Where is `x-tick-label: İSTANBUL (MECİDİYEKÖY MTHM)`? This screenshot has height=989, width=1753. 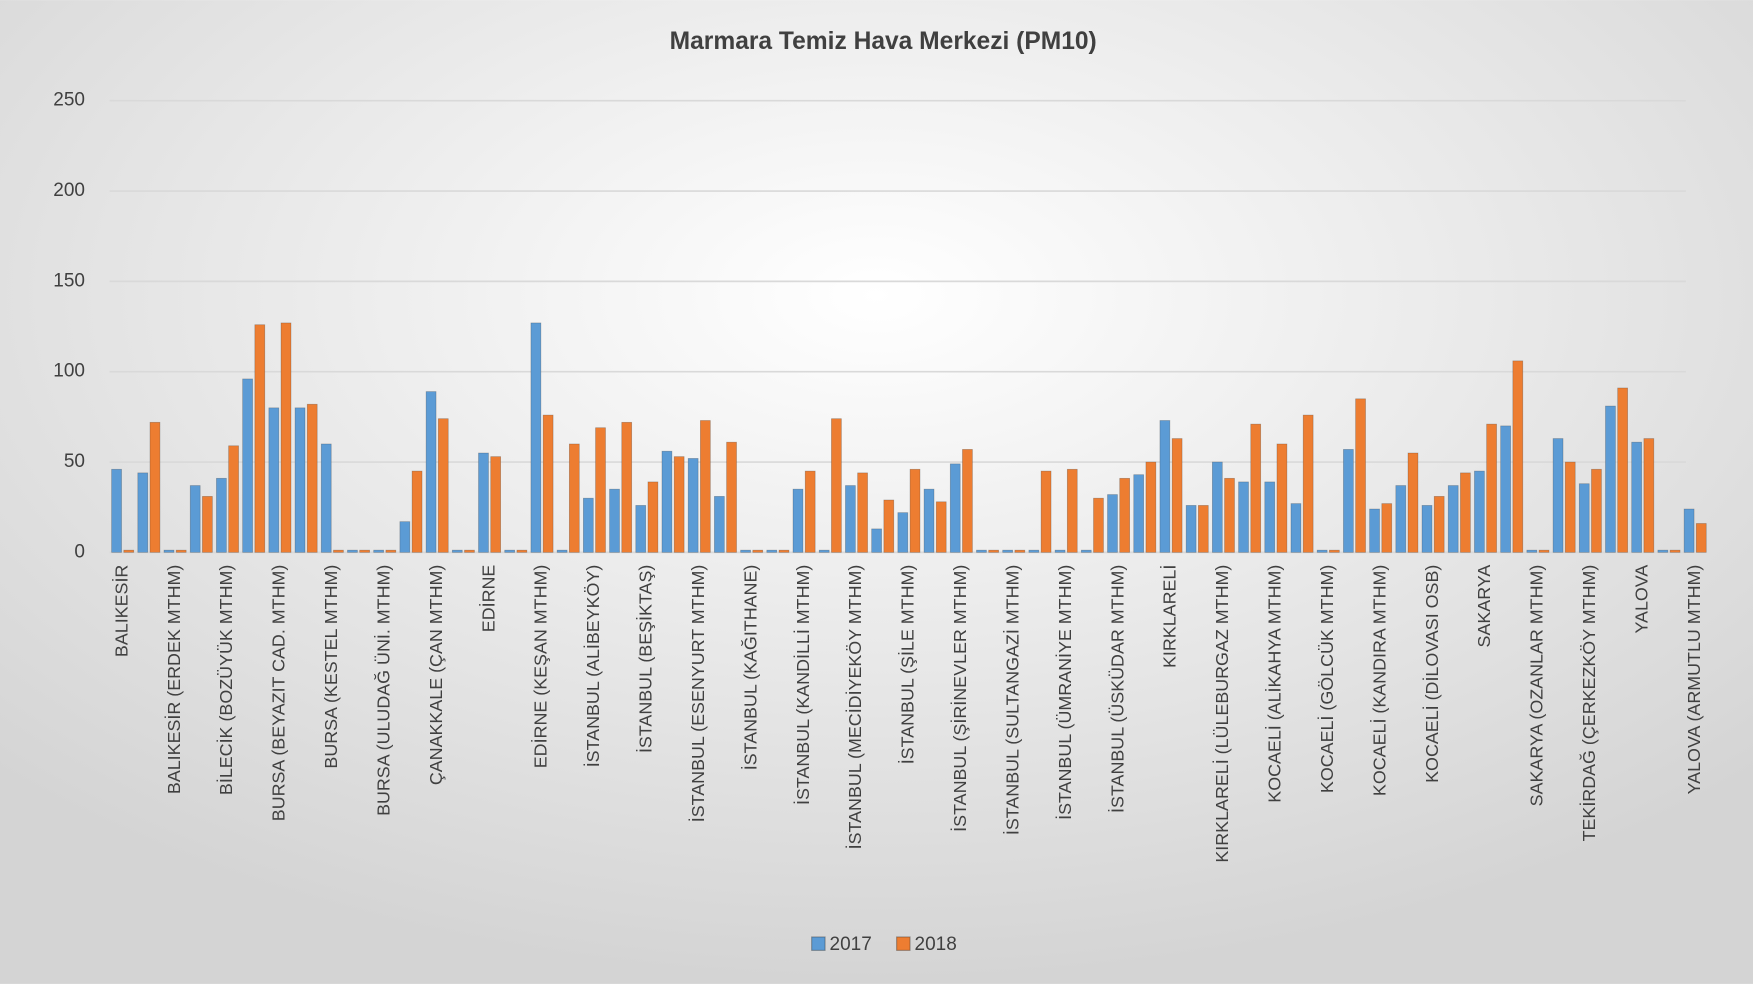
x-tick-label: İSTANBUL (MECİDİYEKÖY MTHM) is located at coordinates (855, 707).